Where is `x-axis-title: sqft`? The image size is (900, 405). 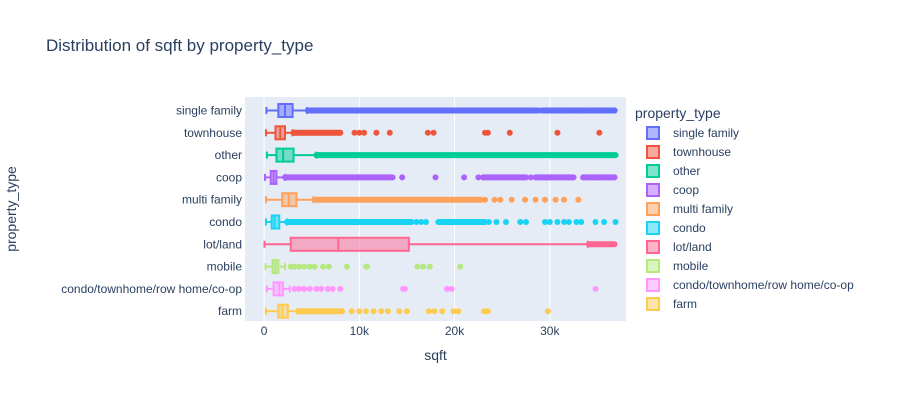
x-axis-title: sqft is located at coordinates (435, 355).